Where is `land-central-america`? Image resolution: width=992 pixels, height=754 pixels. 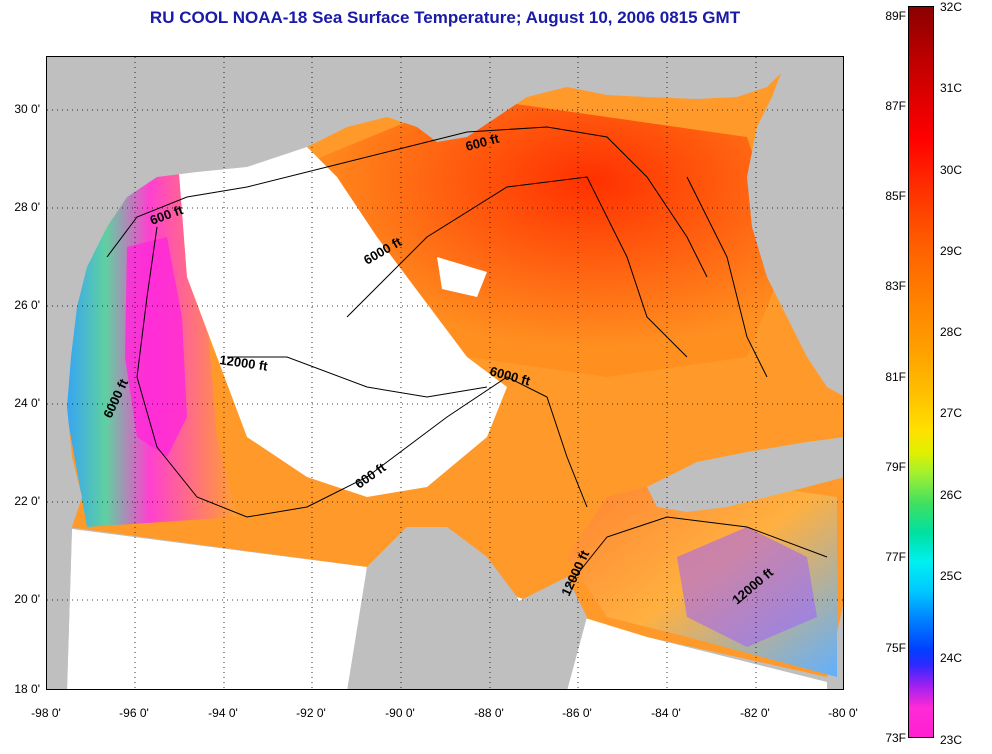
land-central-america is located at coordinates (552, 633).